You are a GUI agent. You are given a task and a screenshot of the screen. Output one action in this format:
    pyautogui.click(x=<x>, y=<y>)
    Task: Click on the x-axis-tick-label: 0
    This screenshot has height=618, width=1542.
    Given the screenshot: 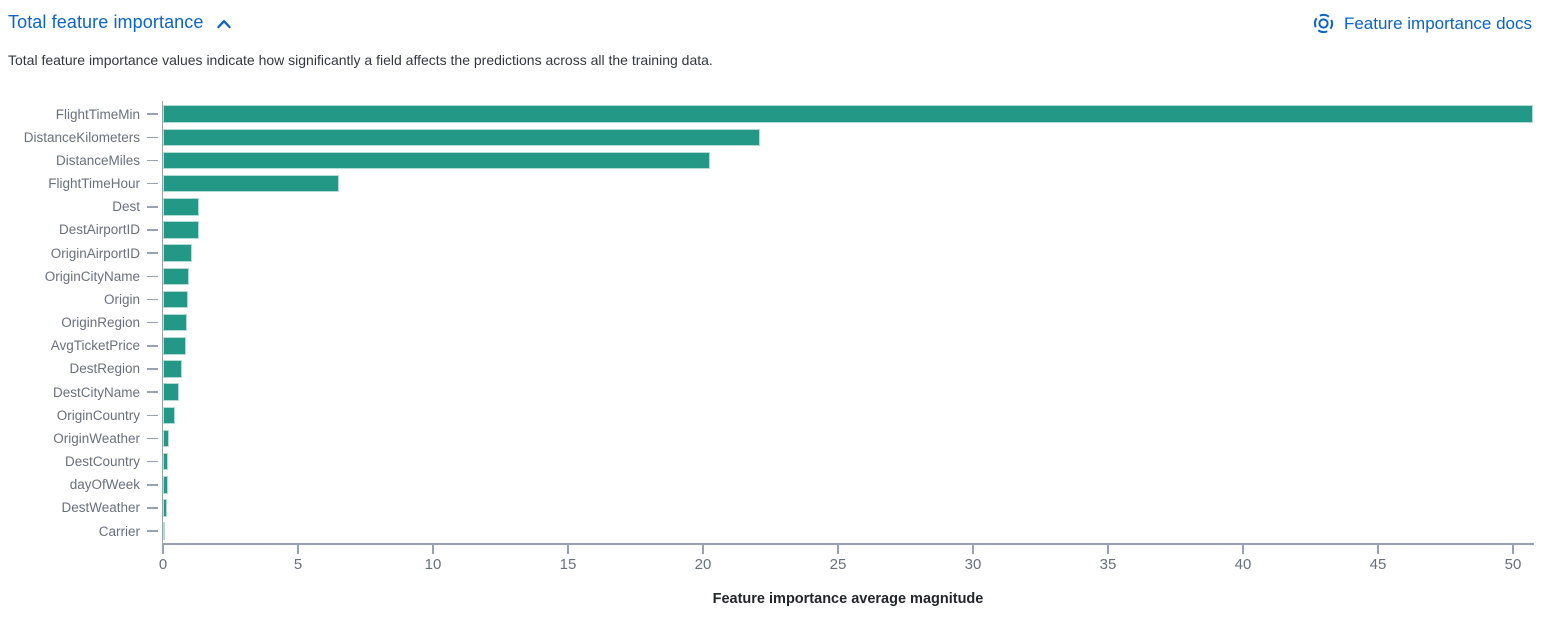 What is the action you would take?
    pyautogui.click(x=163, y=564)
    